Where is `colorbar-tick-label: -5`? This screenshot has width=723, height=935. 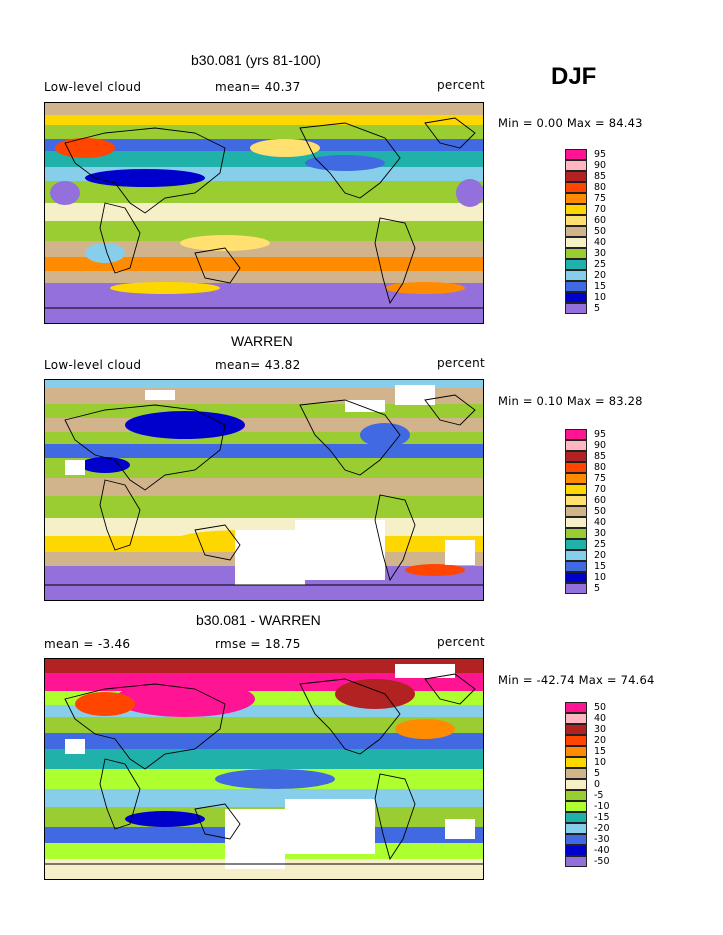 colorbar-tick-label: -5 is located at coordinates (599, 795).